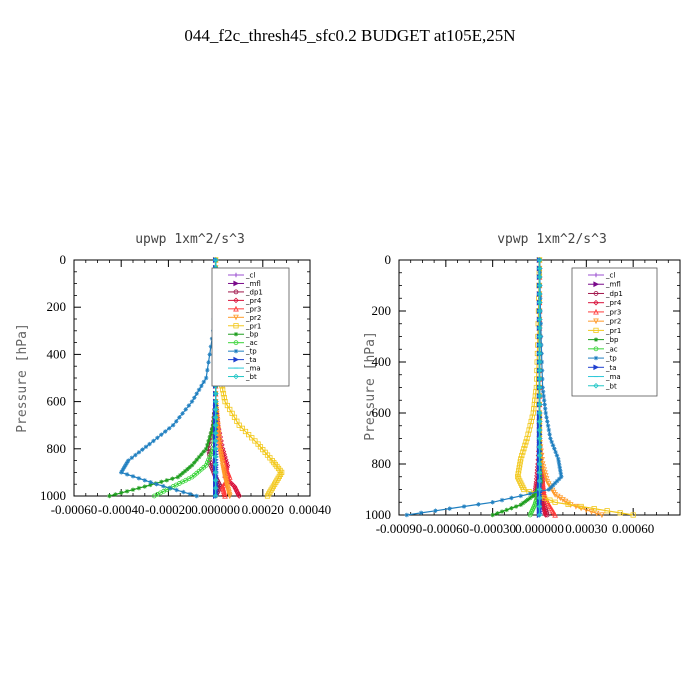 Image resolution: width=700 pixels, height=700 pixels. What do you see at coordinates (253, 309) in the screenshot?
I see `legend-entry: _pr3` at bounding box center [253, 309].